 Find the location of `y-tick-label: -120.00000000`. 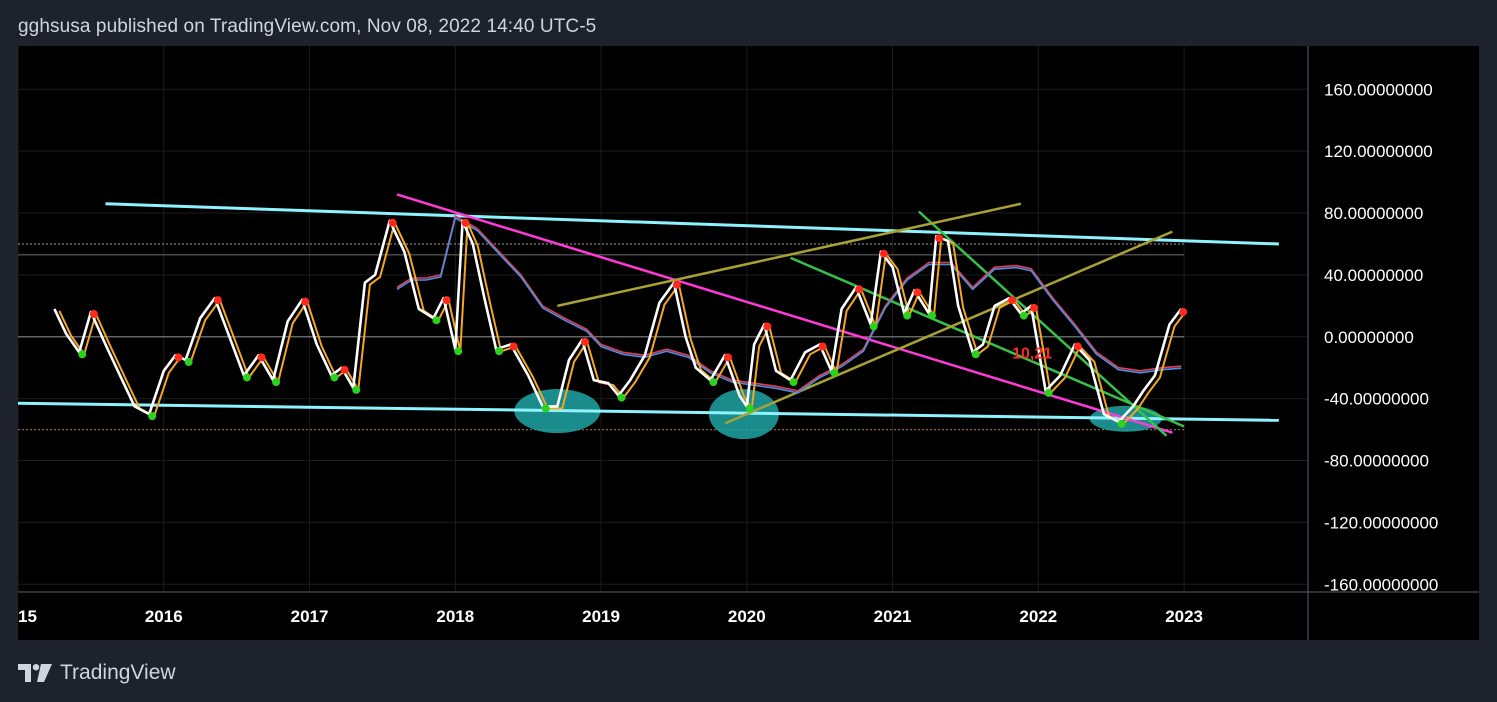

y-tick-label: -120.00000000 is located at coordinates (1381, 522).